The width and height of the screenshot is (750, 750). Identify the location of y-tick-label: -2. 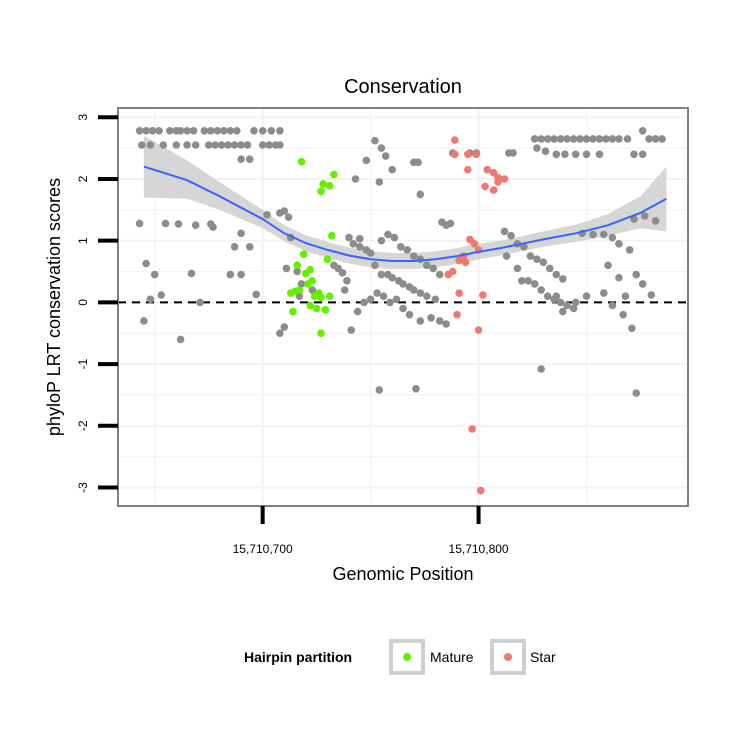
(83, 425).